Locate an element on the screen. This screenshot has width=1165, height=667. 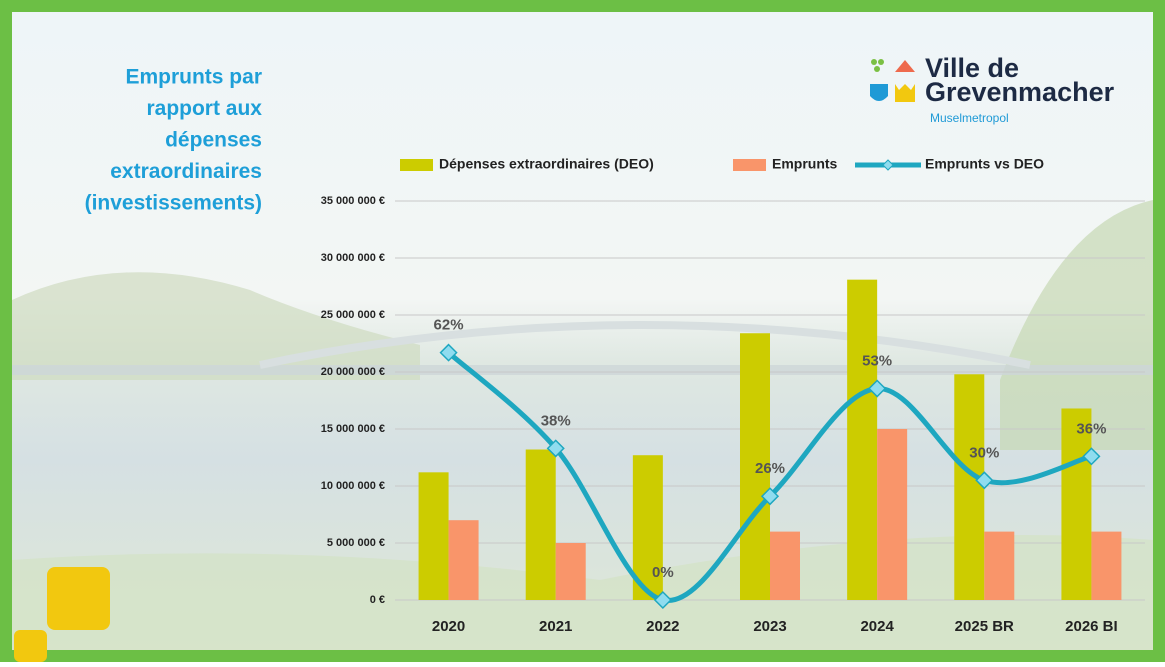
logo-text: Grevenmacher is located at coordinates (1020, 92).